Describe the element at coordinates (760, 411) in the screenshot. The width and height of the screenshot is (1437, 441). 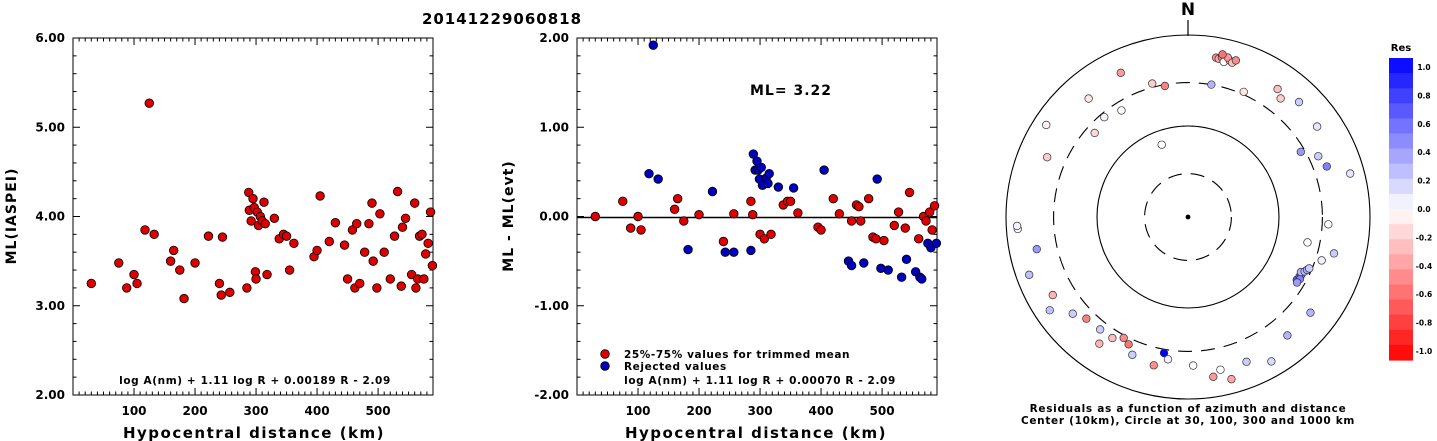
I see `x-tick-label: 300` at that location.